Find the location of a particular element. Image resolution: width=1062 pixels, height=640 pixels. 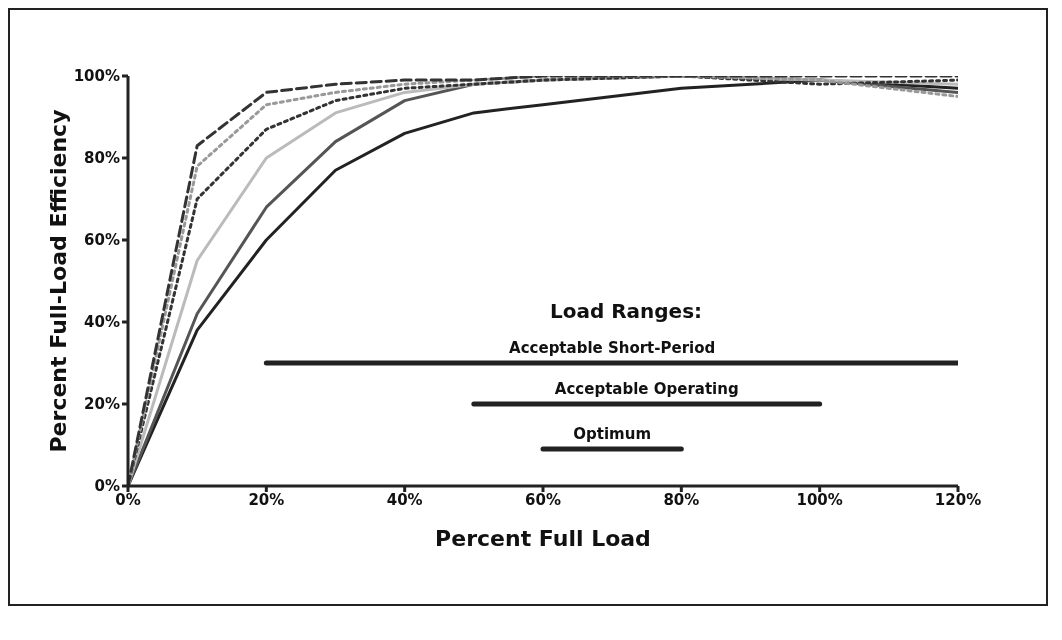

y-tick-label: 40% is located at coordinates (102, 322).